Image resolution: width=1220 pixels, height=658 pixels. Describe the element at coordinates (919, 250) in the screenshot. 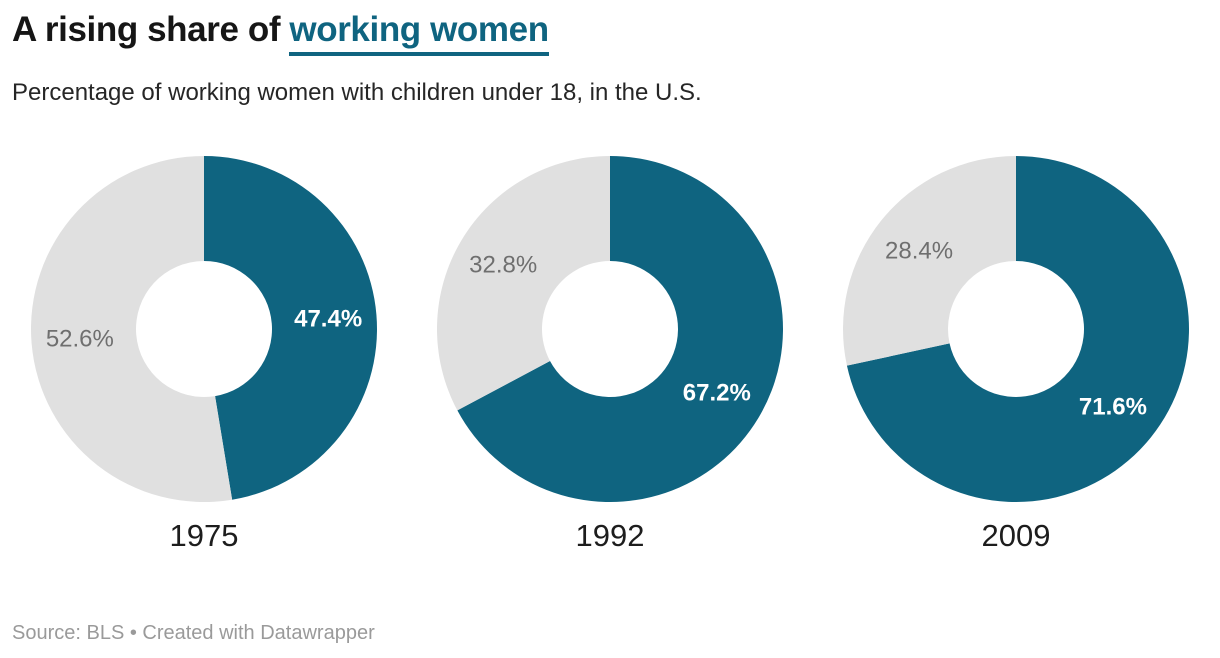

I see `remainder-label: 28.4%` at that location.